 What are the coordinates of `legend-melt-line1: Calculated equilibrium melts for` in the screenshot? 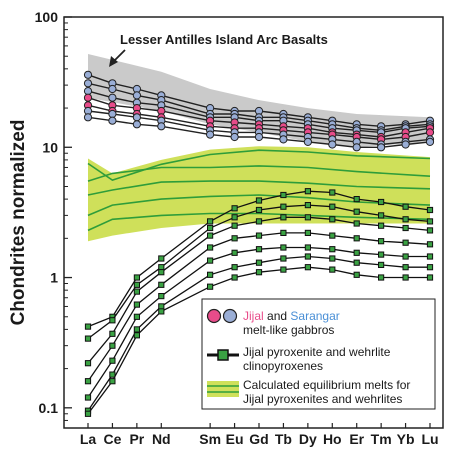 It's located at (326, 385).